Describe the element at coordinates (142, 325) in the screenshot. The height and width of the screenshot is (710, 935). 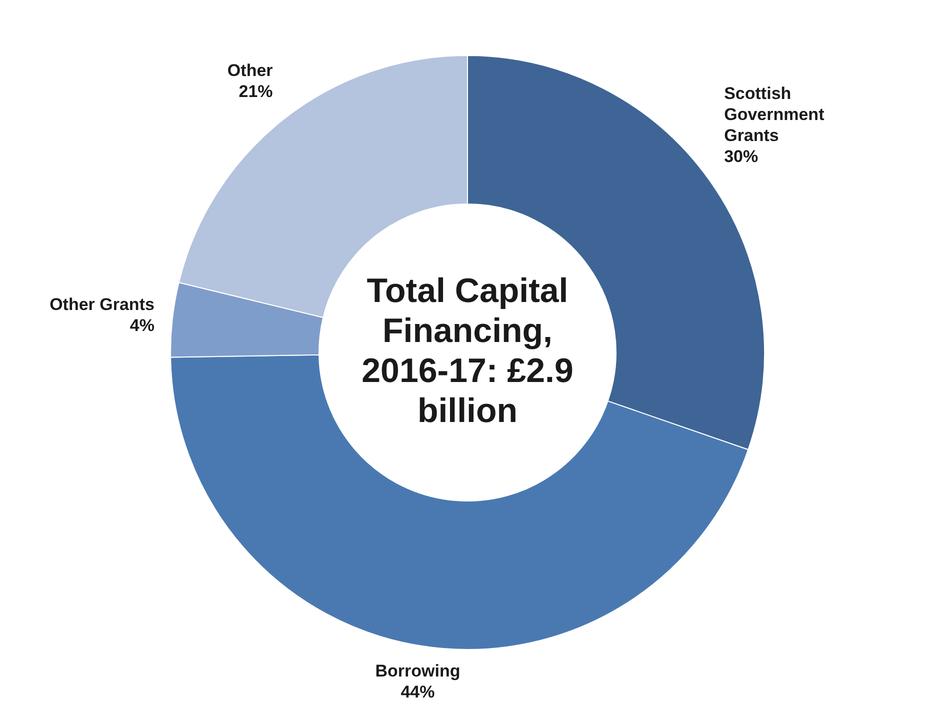
I see `data-label: 4%` at that location.